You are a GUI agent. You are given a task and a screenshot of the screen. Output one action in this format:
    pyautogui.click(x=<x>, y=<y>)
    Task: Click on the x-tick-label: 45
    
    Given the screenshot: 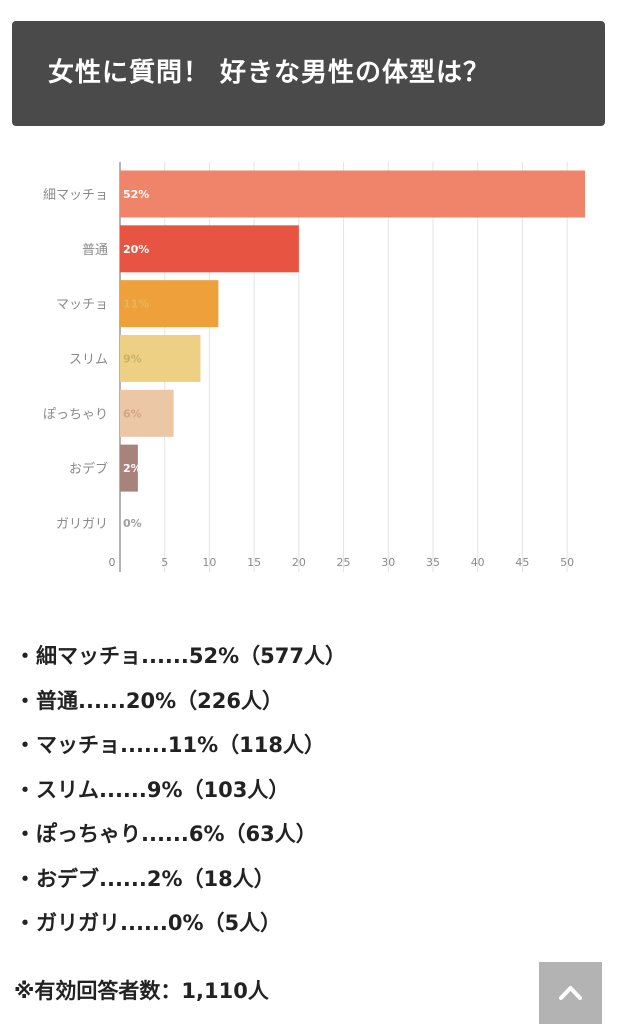 What is the action you would take?
    pyautogui.click(x=522, y=562)
    